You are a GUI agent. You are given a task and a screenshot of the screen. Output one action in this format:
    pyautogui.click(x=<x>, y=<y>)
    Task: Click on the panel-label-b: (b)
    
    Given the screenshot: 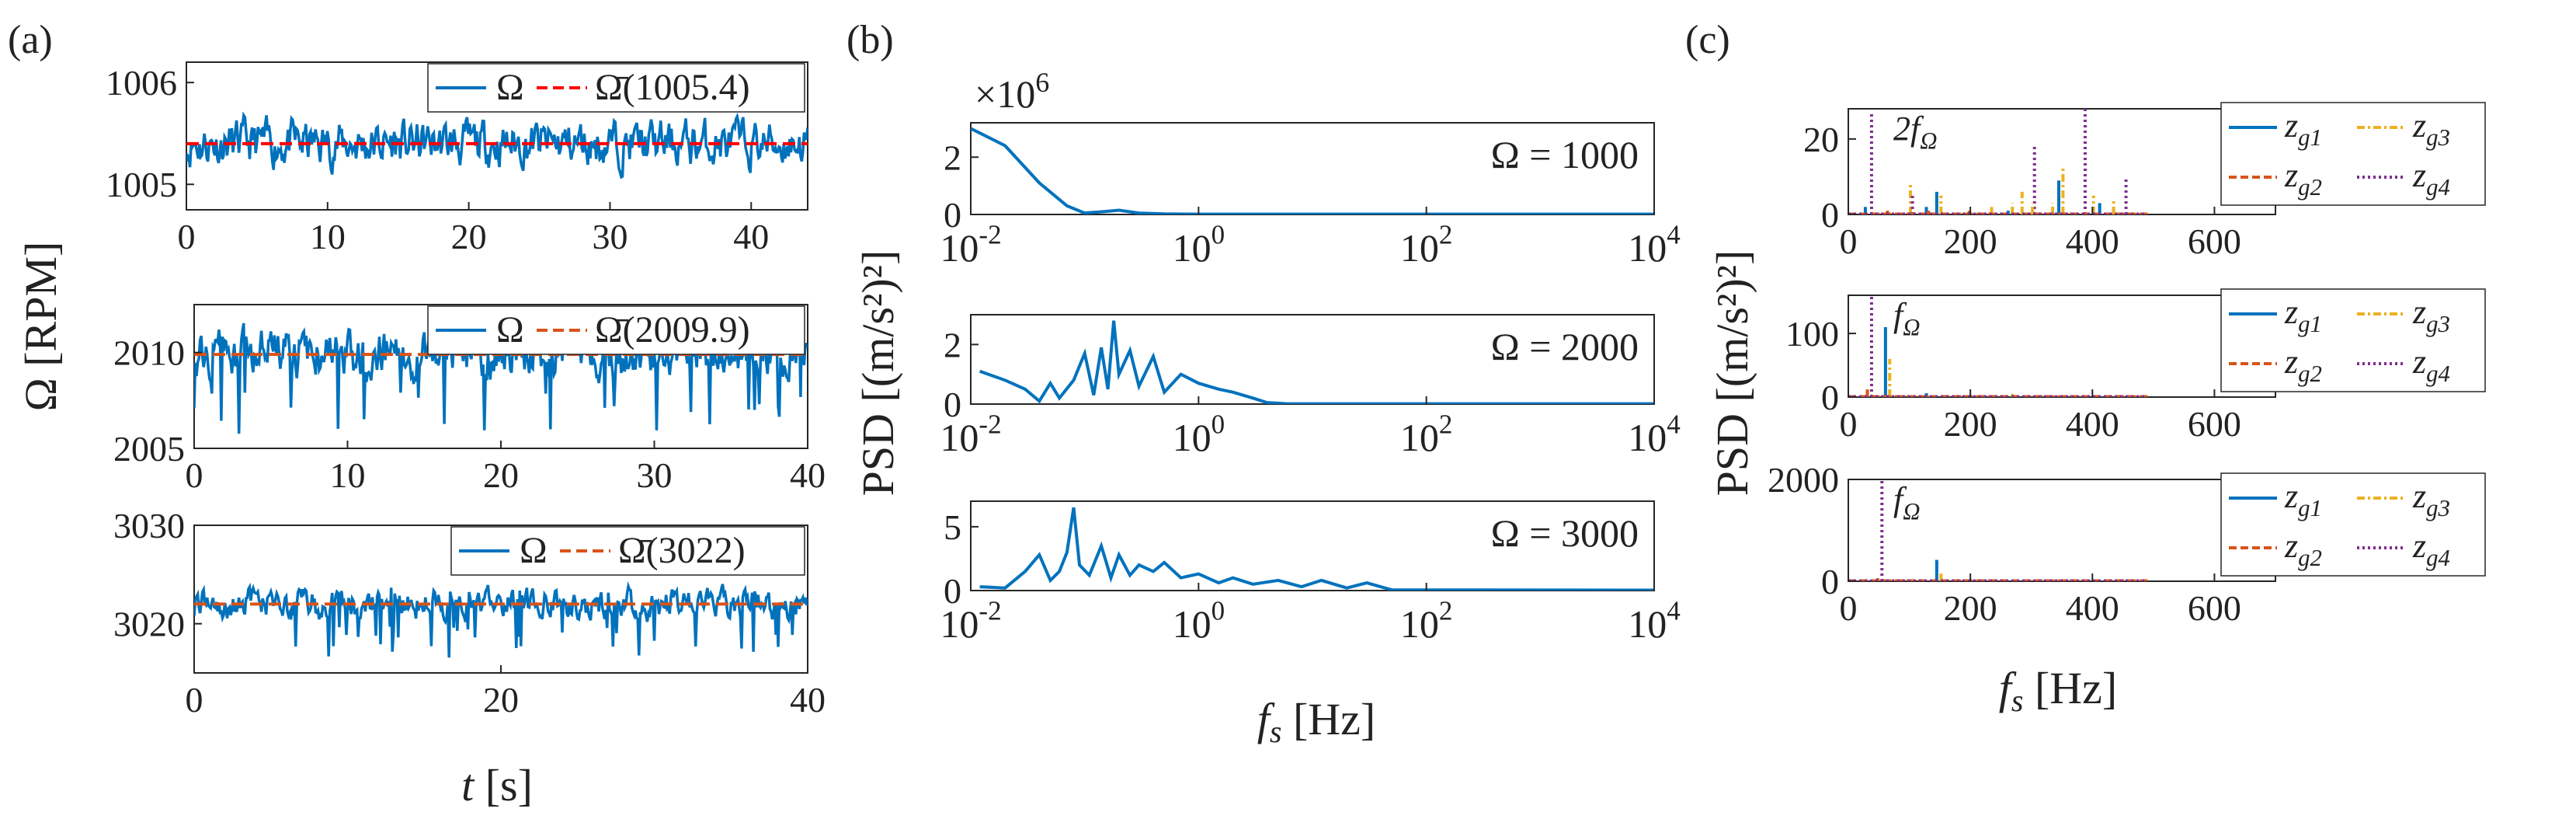 What is the action you would take?
    pyautogui.click(x=870, y=40)
    